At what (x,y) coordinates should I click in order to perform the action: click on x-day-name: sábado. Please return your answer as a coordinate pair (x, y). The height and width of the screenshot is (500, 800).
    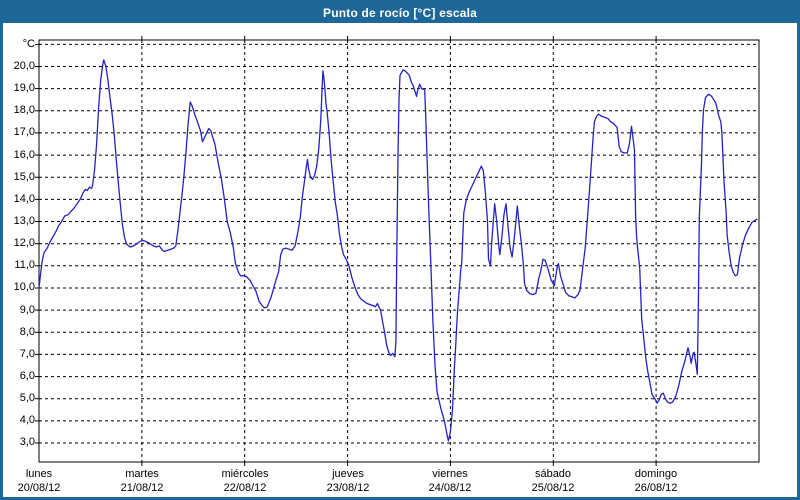
    Looking at the image, I should click on (553, 474).